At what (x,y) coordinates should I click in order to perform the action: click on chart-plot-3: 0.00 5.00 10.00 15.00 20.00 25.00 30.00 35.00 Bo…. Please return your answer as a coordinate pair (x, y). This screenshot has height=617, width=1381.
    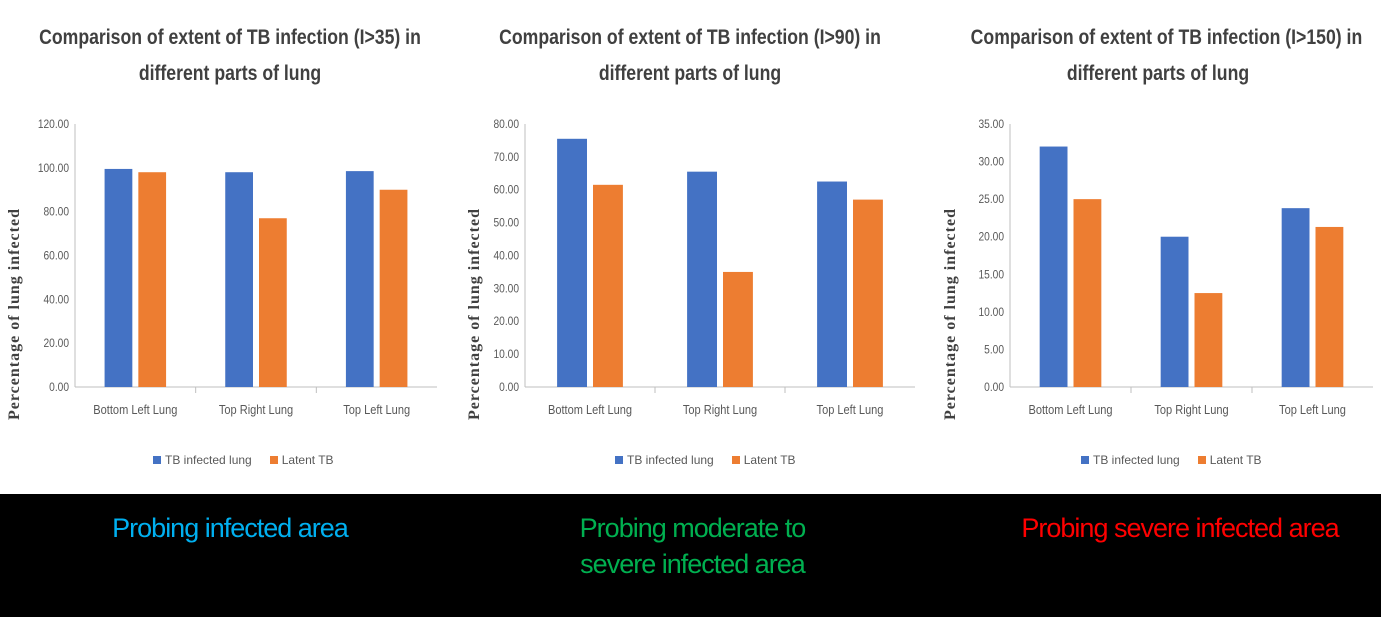
    Looking at the image, I should click on (1175, 267).